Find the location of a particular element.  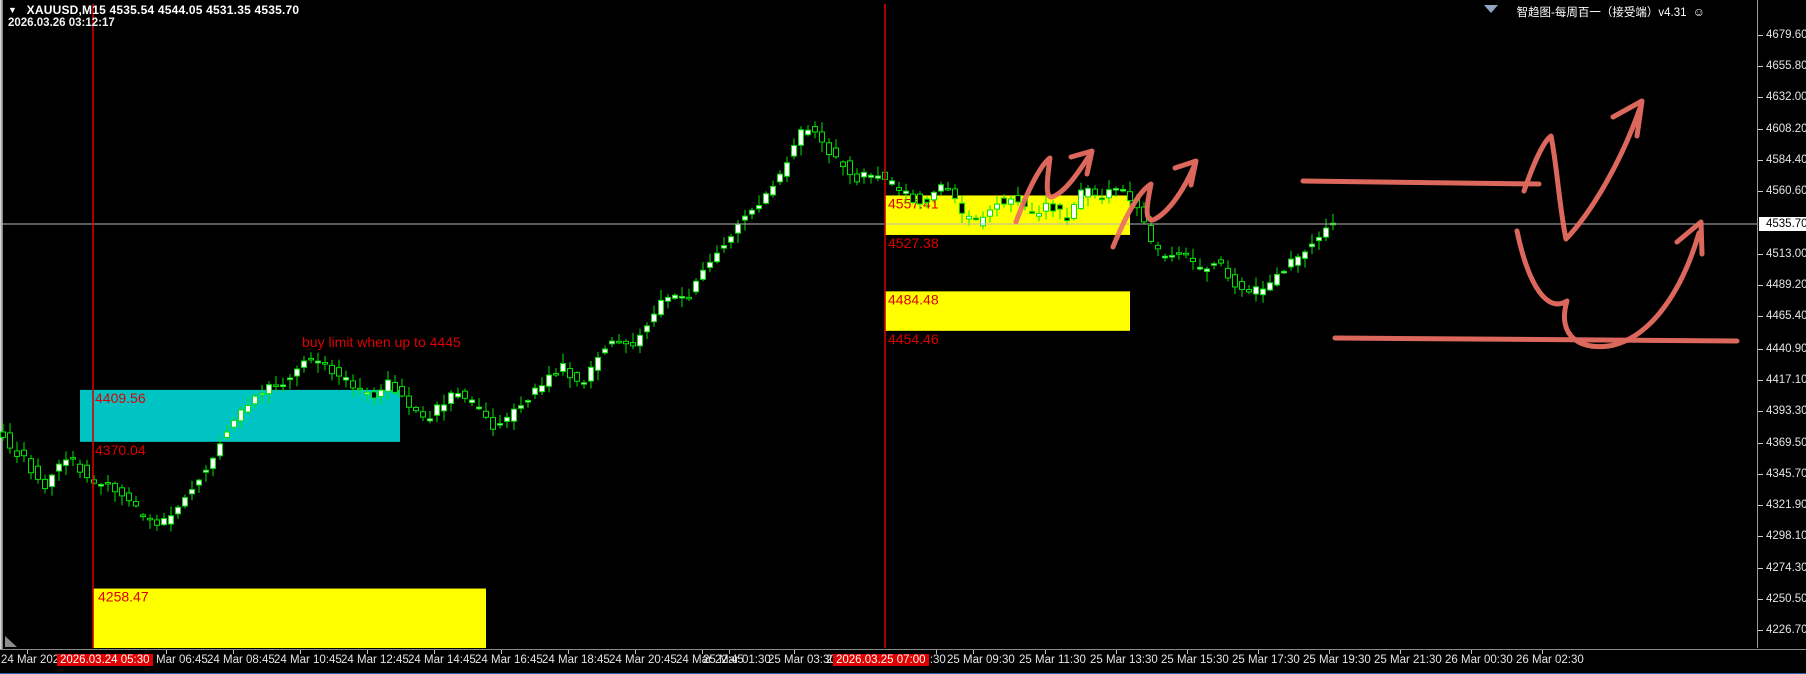

hand-drawn-up-arrow-2-head is located at coordinates (1185, 173).